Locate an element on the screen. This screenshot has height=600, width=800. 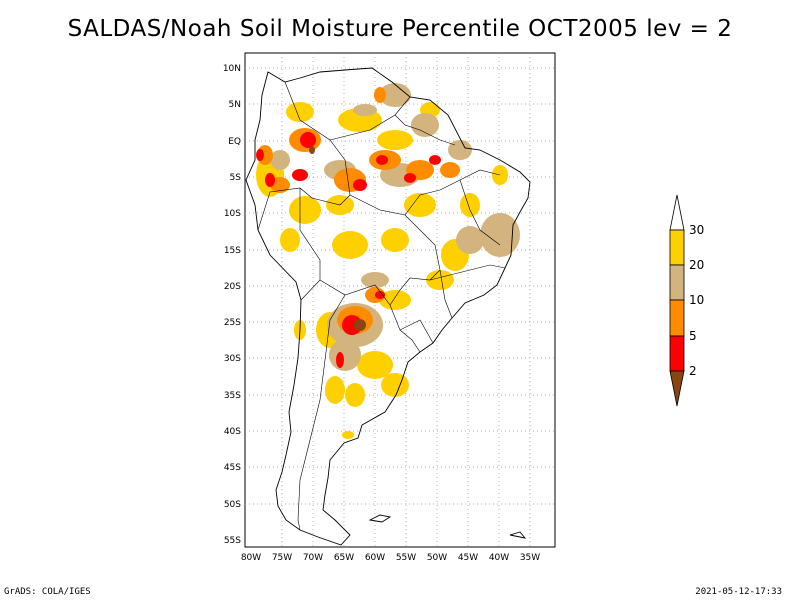
colorbar-labels: 30 20 10 5 2 is located at coordinates (696, 300).